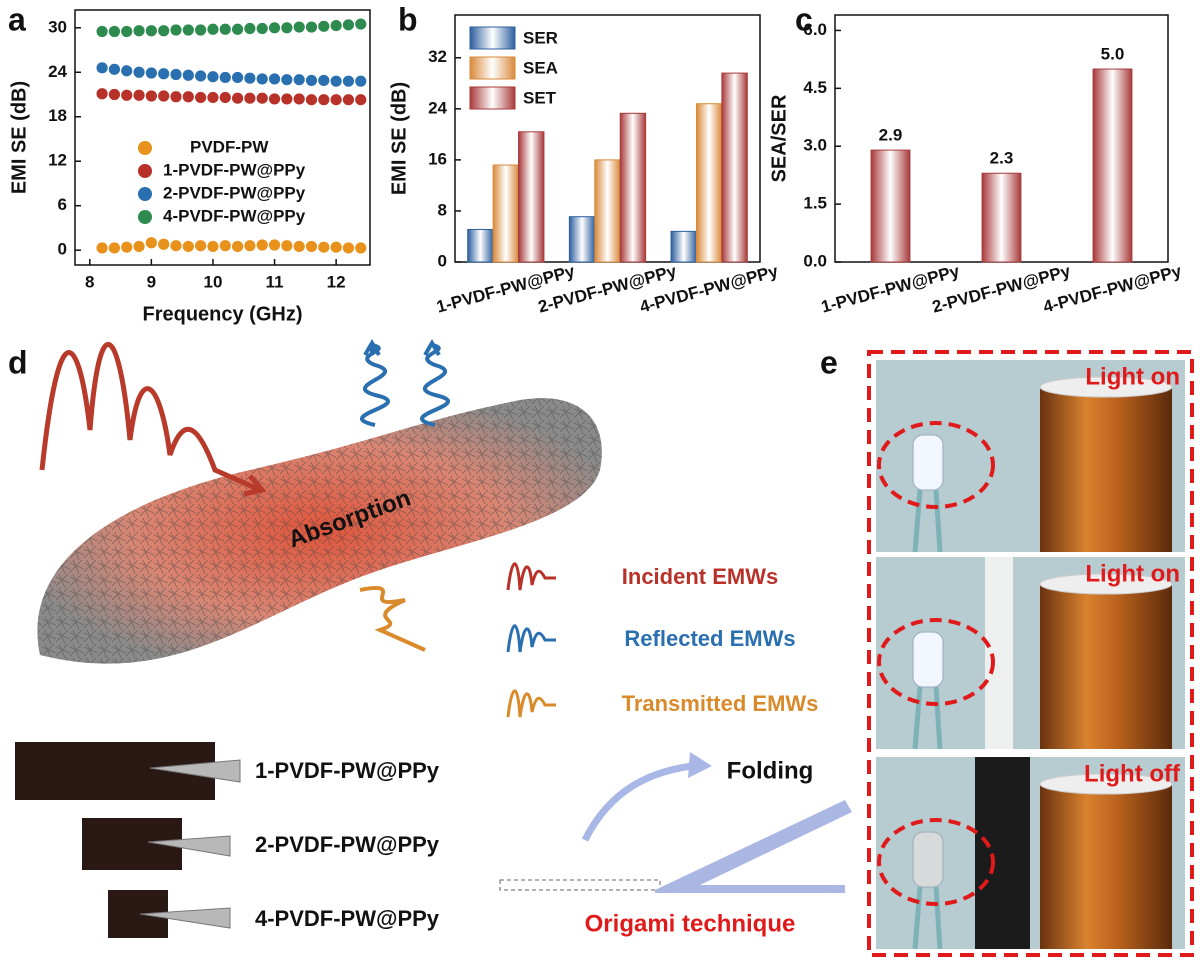 The image size is (1200, 960). Describe the element at coordinates (531, 638) in the screenshot. I see `legend-icon` at that location.